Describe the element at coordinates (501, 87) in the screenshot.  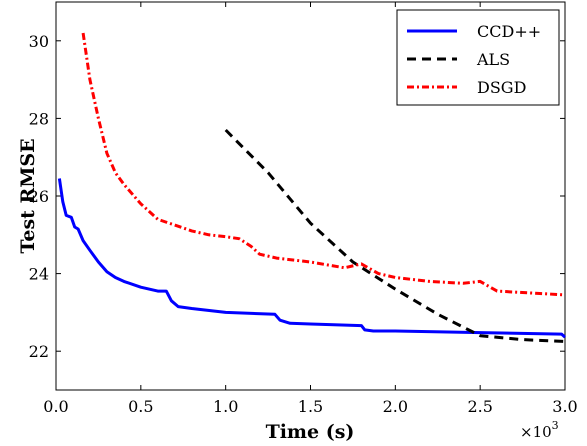
I see `legend-label: DSGD` at that location.